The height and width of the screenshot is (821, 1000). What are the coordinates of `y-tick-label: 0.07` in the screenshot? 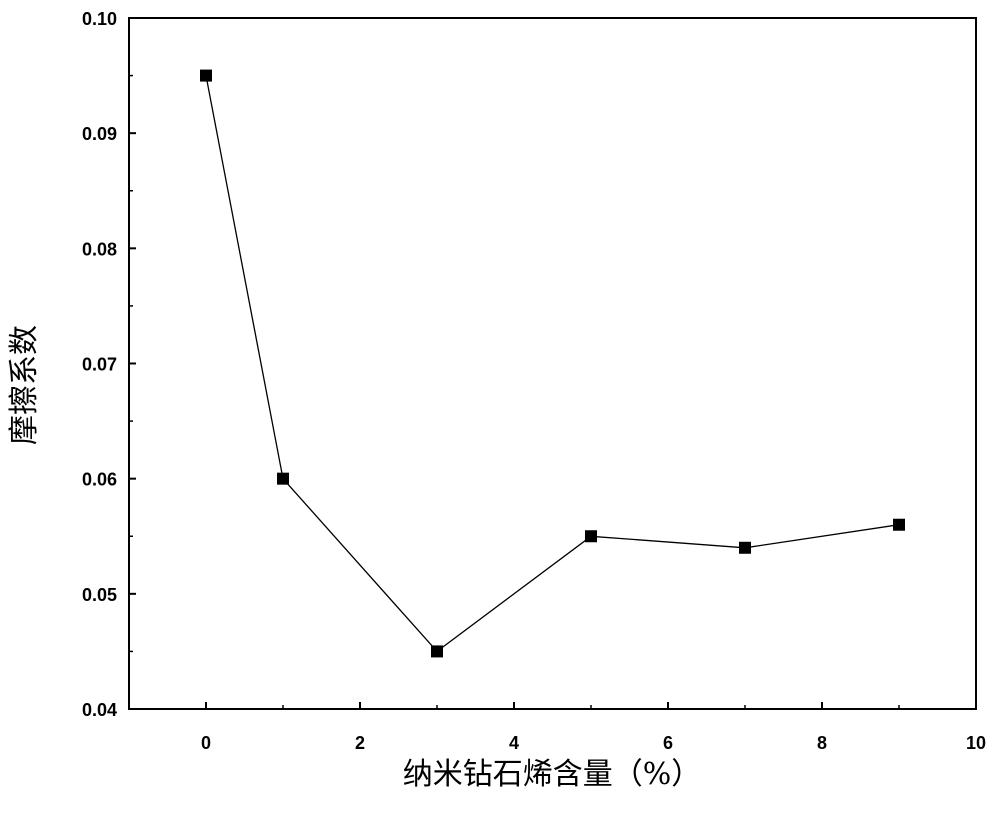 It's located at (99, 365).